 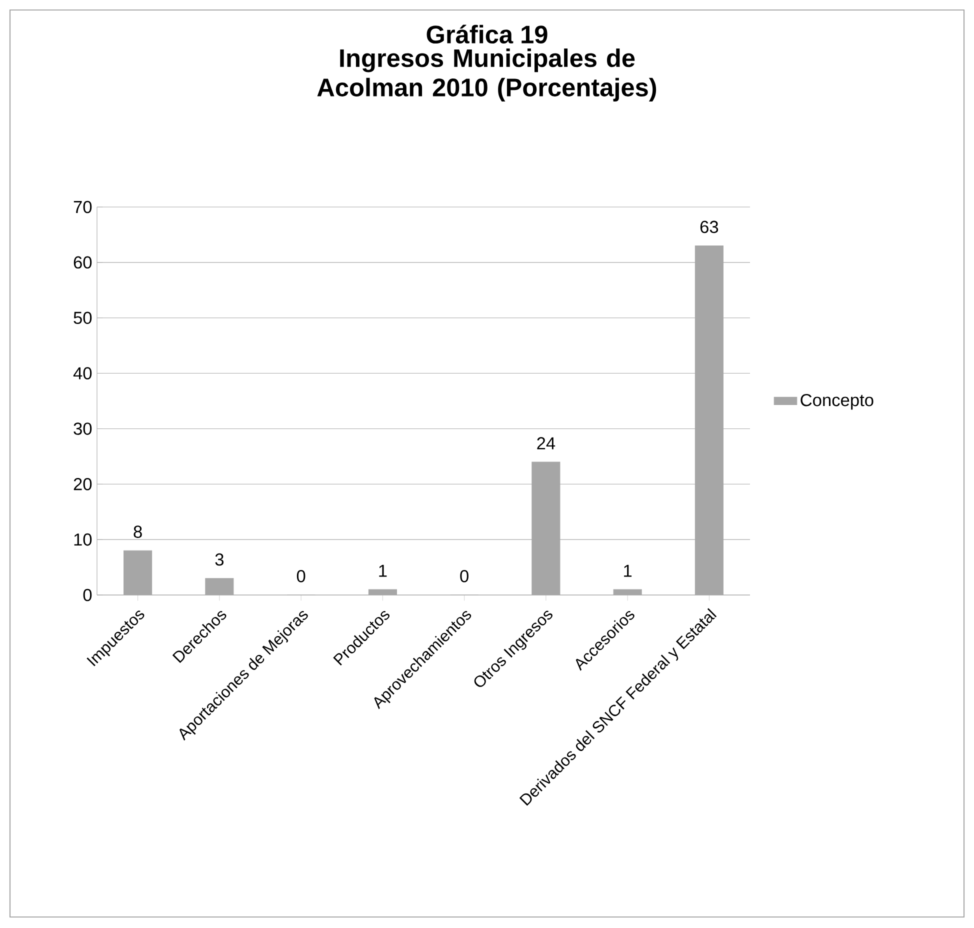 What do you see at coordinates (87, 595) in the screenshot?
I see `y-tick-label: 0` at bounding box center [87, 595].